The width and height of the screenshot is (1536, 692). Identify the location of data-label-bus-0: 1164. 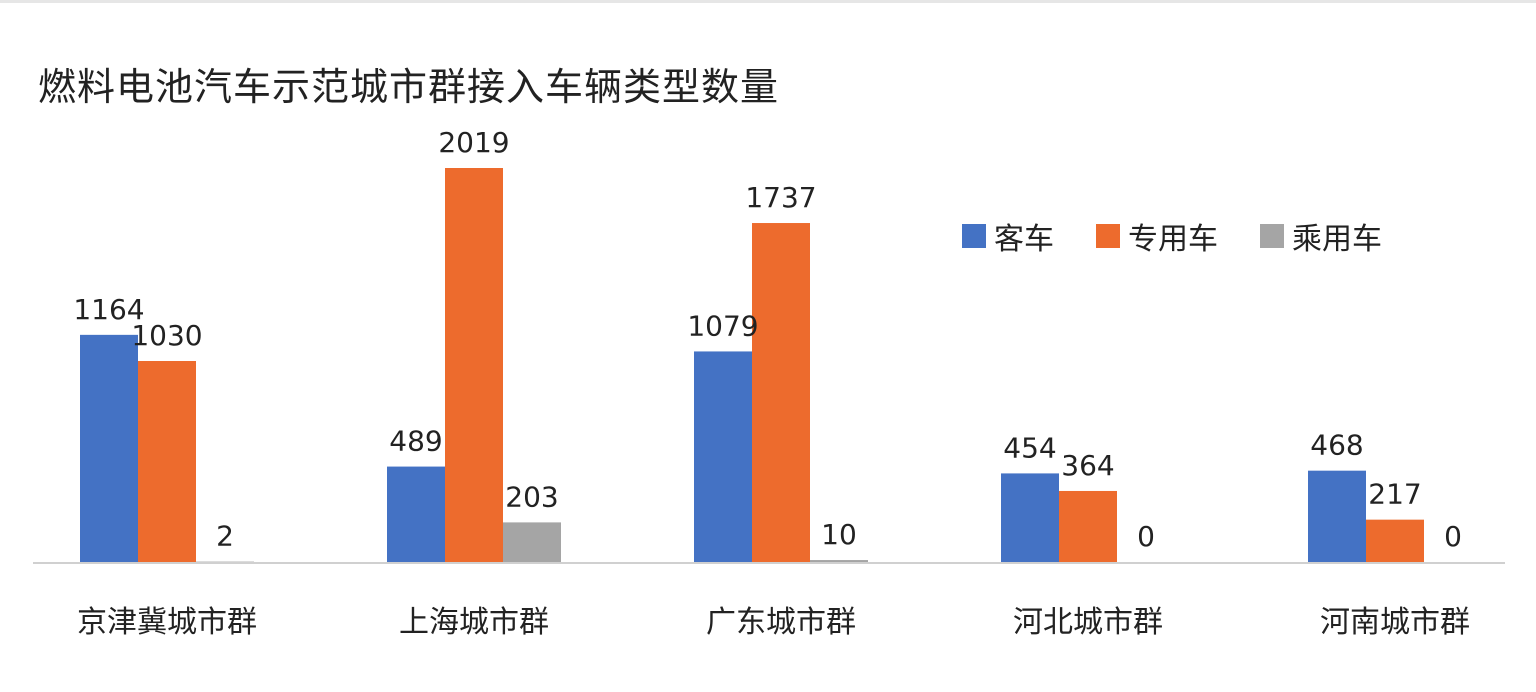
(108, 309).